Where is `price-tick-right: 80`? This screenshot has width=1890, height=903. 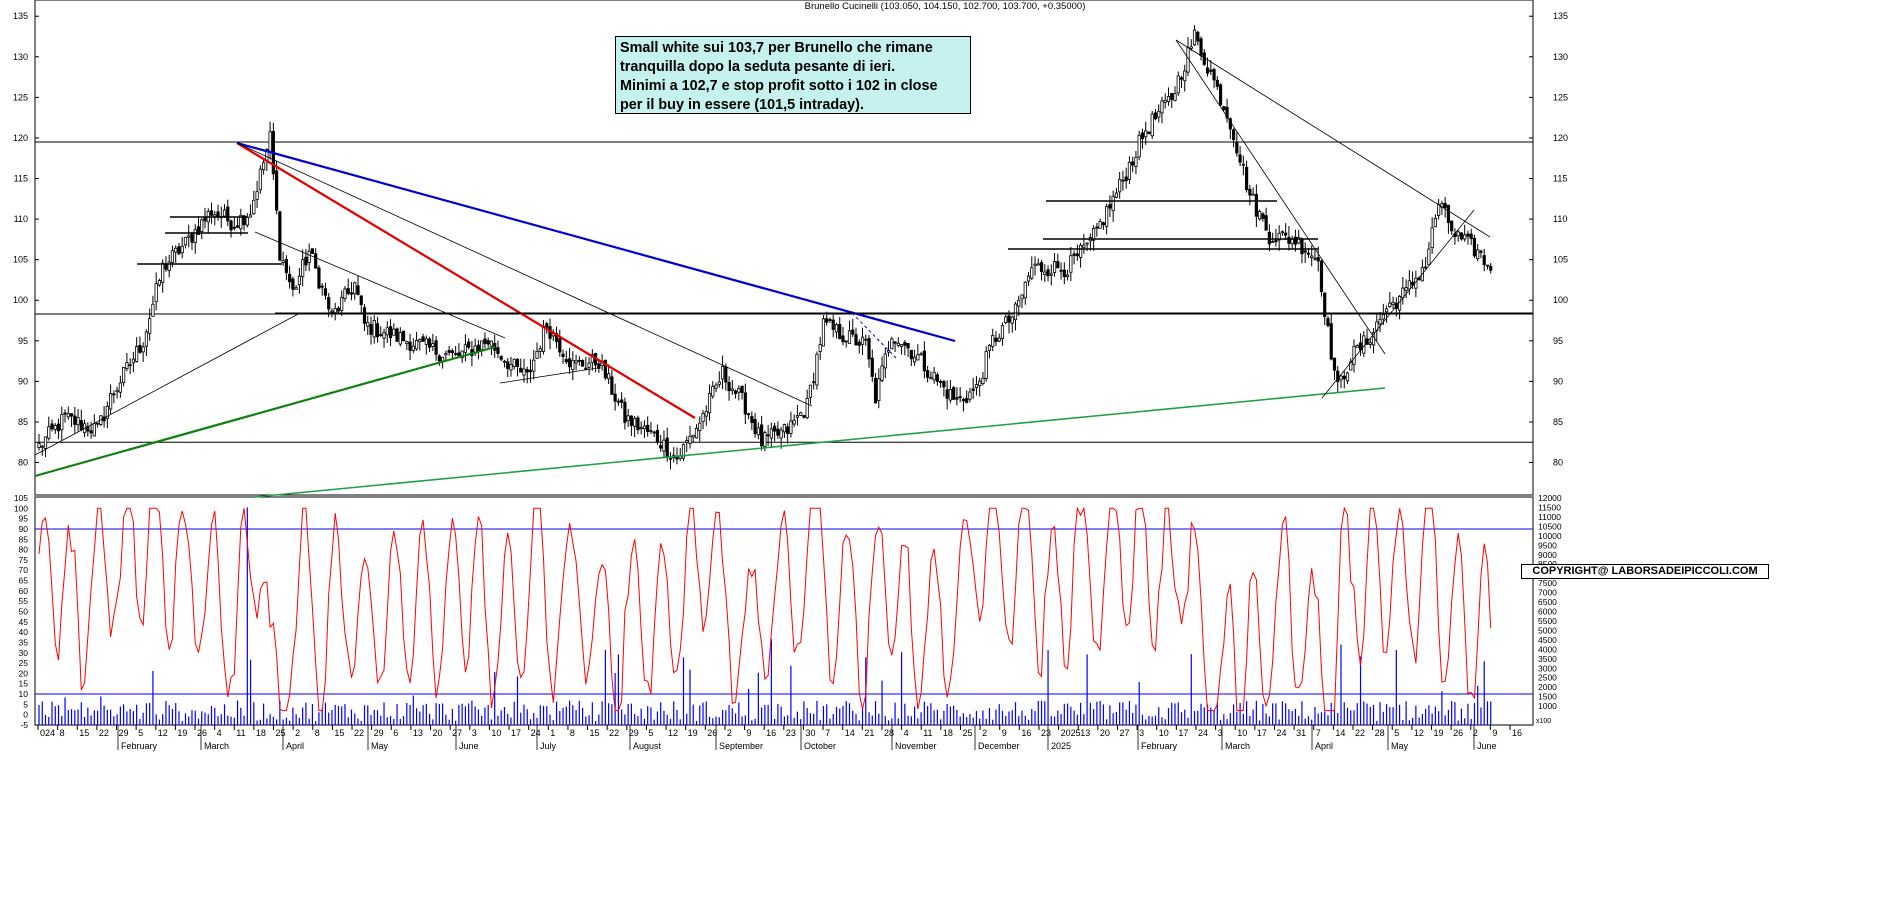 price-tick-right: 80 is located at coordinates (1558, 463).